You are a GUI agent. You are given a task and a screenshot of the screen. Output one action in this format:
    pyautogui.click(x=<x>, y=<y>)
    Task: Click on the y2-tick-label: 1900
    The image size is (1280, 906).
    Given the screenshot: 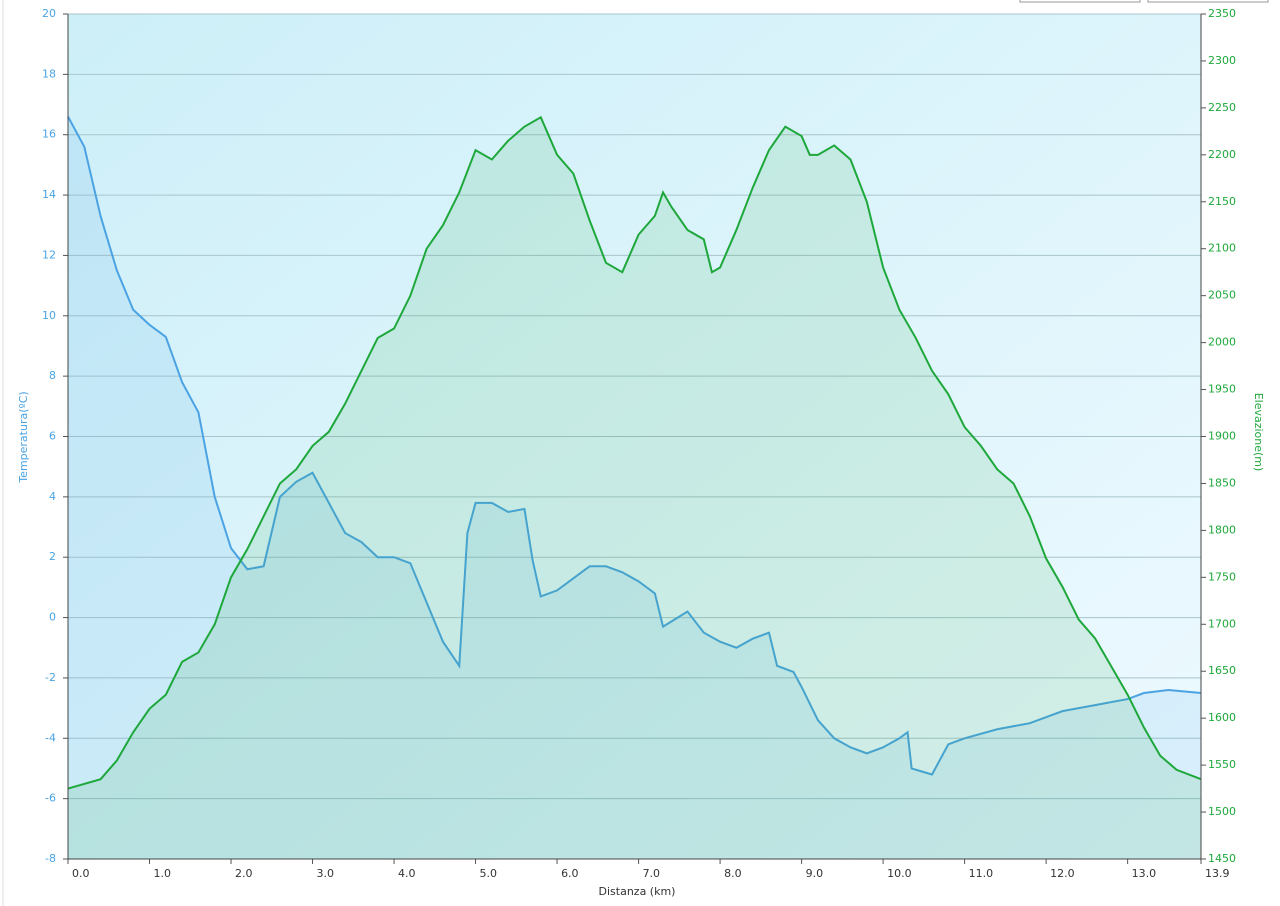 What is the action you would take?
    pyautogui.click(x=1222, y=436)
    